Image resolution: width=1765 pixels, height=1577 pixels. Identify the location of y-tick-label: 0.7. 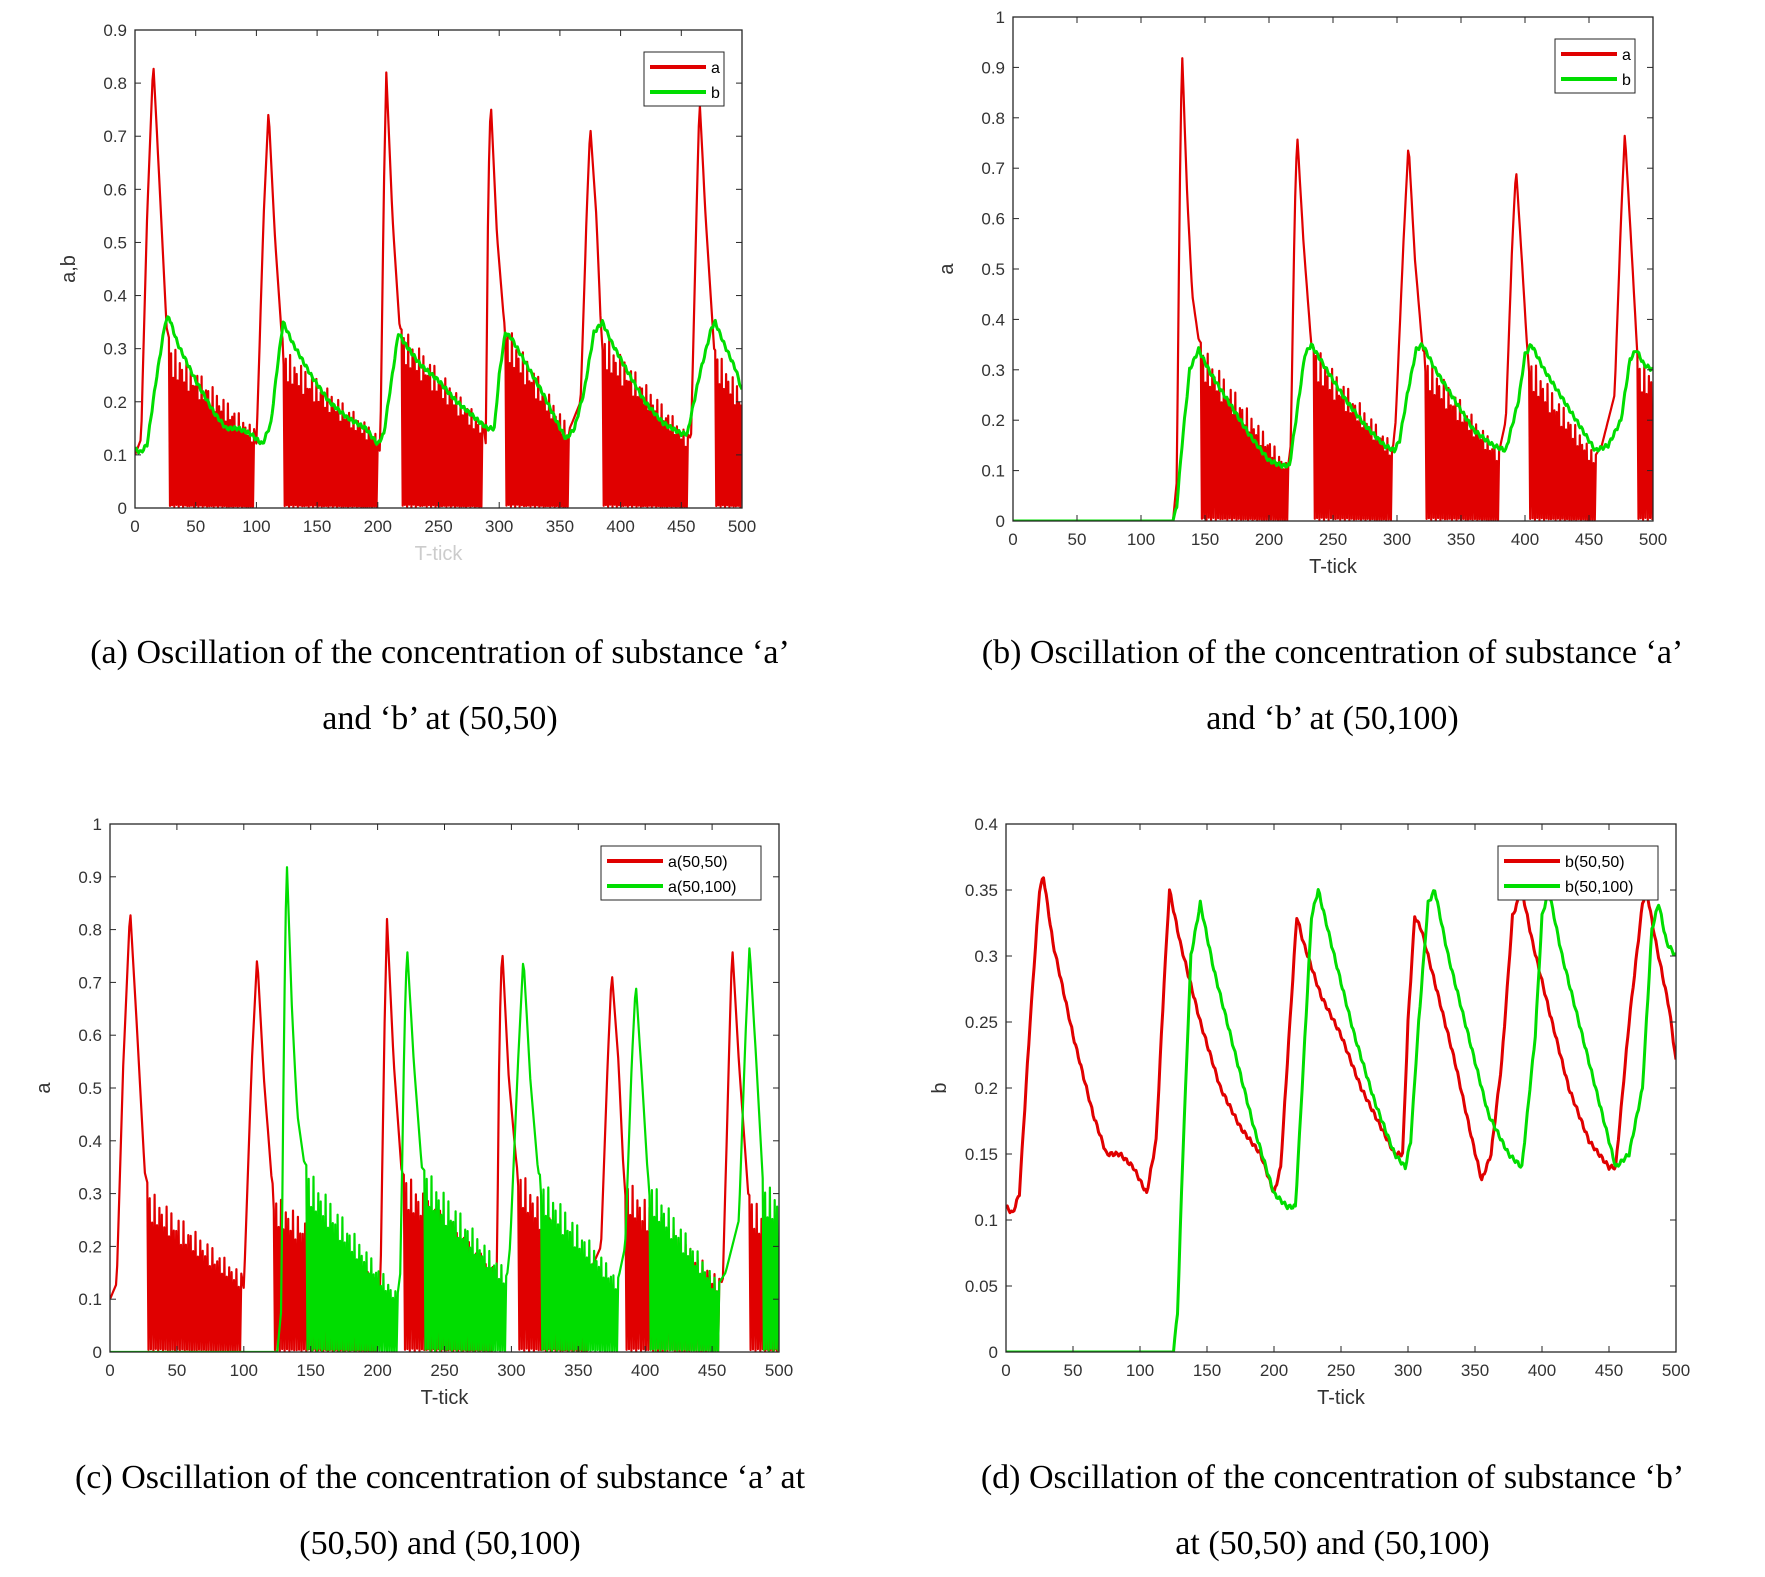
(993, 168).